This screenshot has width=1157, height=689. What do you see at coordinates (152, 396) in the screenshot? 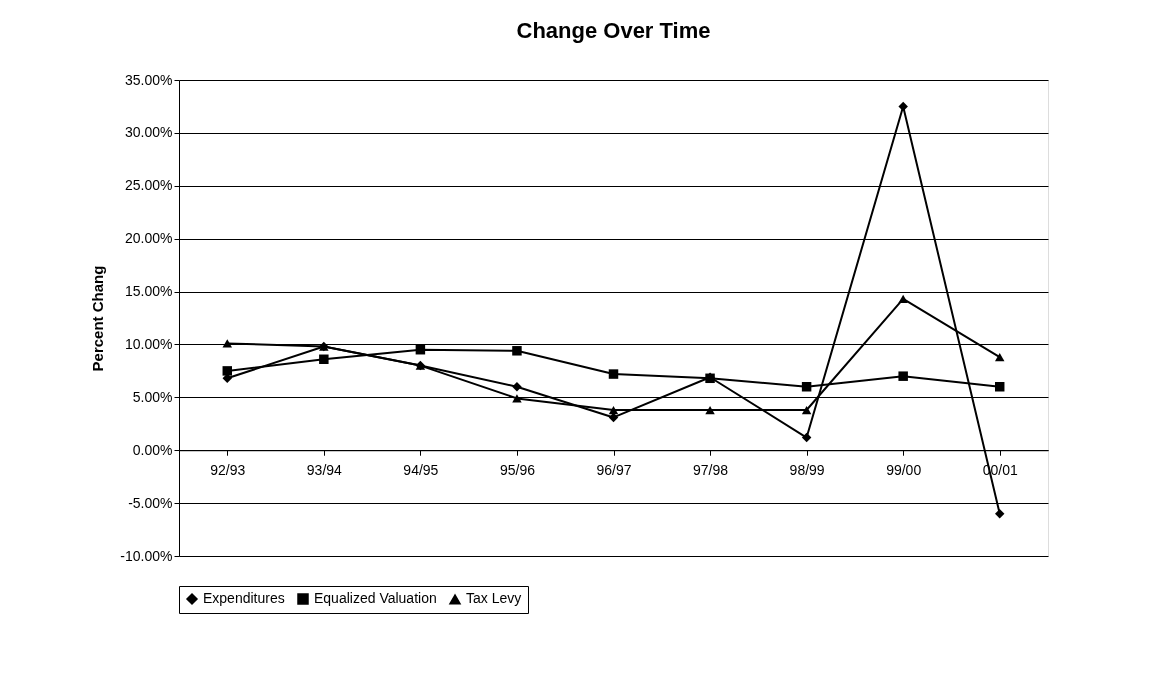
I see `y-tick-label: 5.00%` at bounding box center [152, 396].